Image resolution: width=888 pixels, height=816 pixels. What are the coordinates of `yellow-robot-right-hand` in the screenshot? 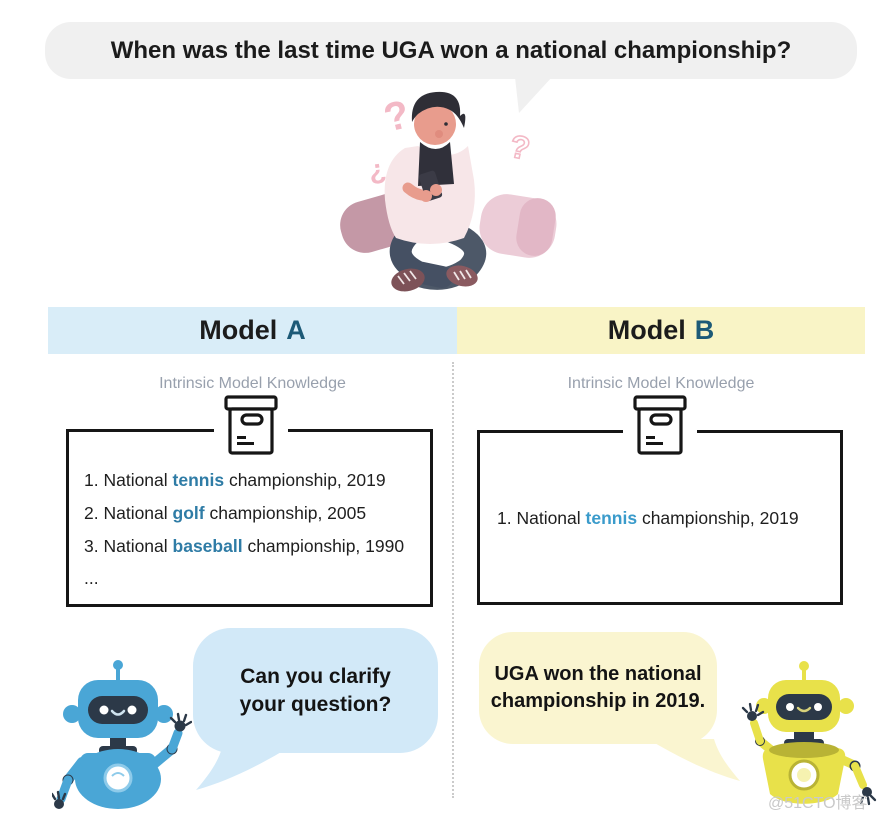 It's located at (868, 796).